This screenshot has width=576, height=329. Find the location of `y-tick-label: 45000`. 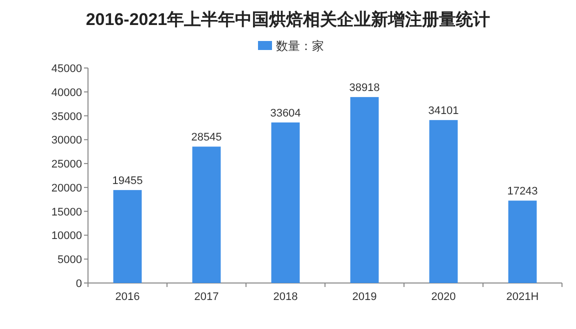

y-tick-label: 45000 is located at coordinates (66, 69).